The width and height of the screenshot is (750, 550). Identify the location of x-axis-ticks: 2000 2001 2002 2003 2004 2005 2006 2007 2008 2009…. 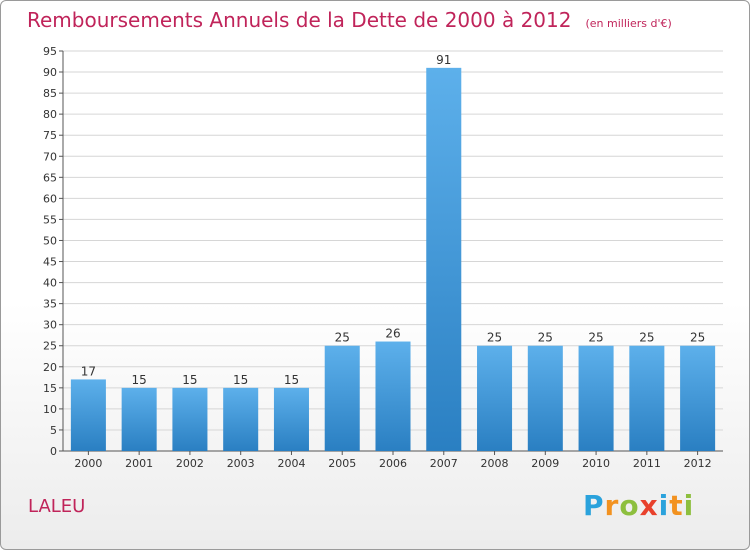
(393, 460).